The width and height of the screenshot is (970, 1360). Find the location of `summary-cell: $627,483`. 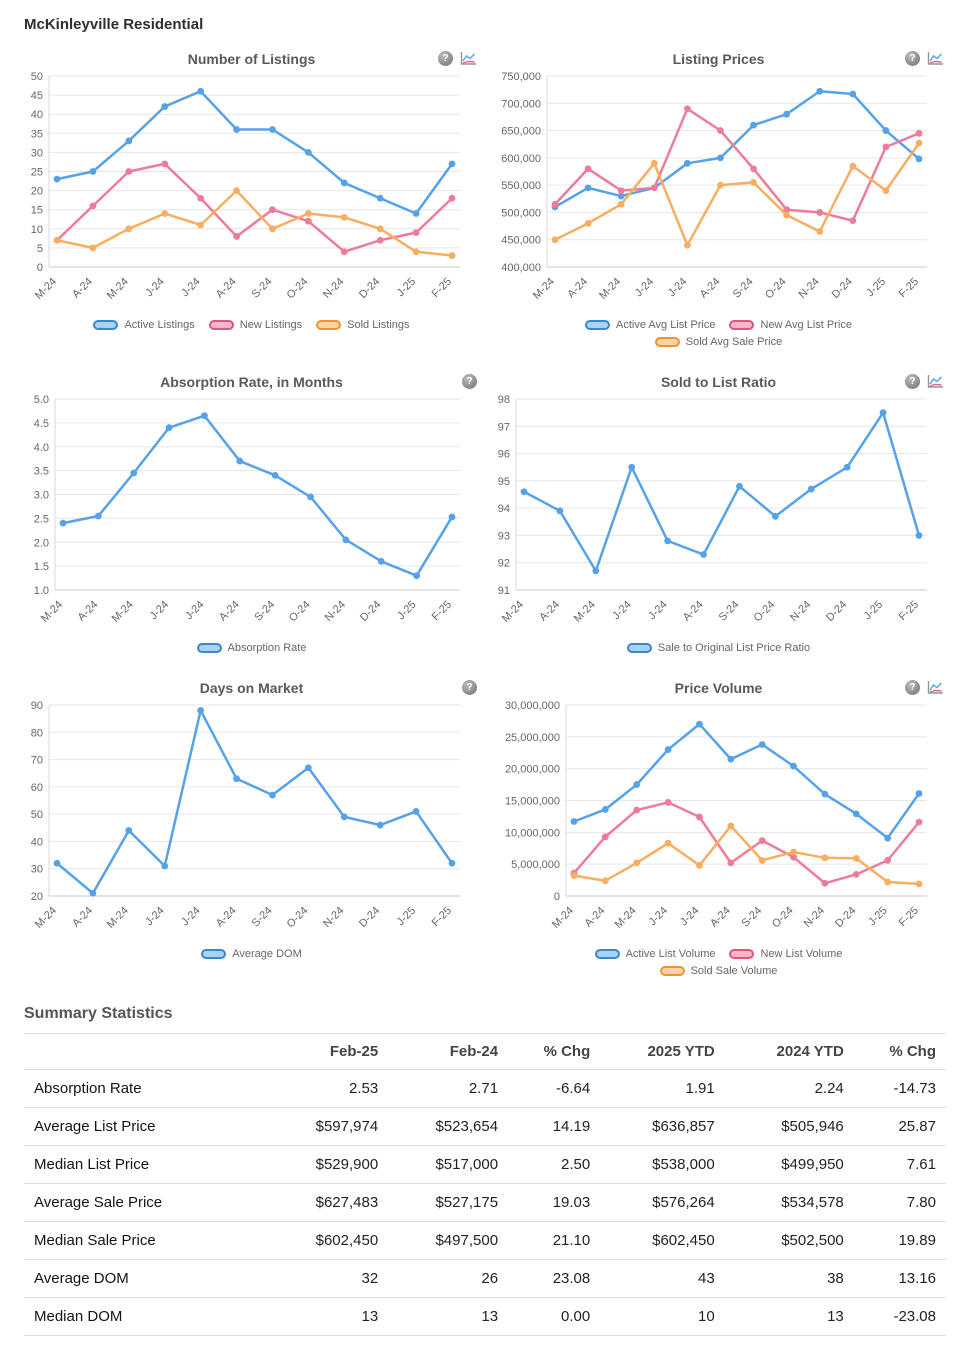

summary-cell: $627,483 is located at coordinates (330, 1202).